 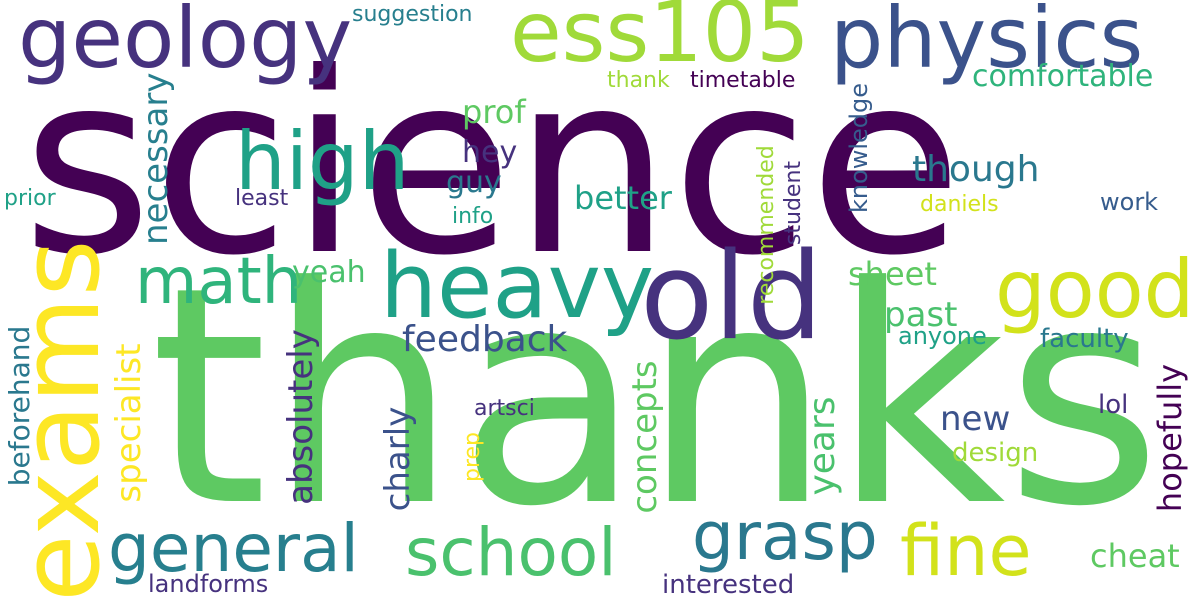 What do you see at coordinates (728, 585) in the screenshot?
I see `word-interested: interested` at bounding box center [728, 585].